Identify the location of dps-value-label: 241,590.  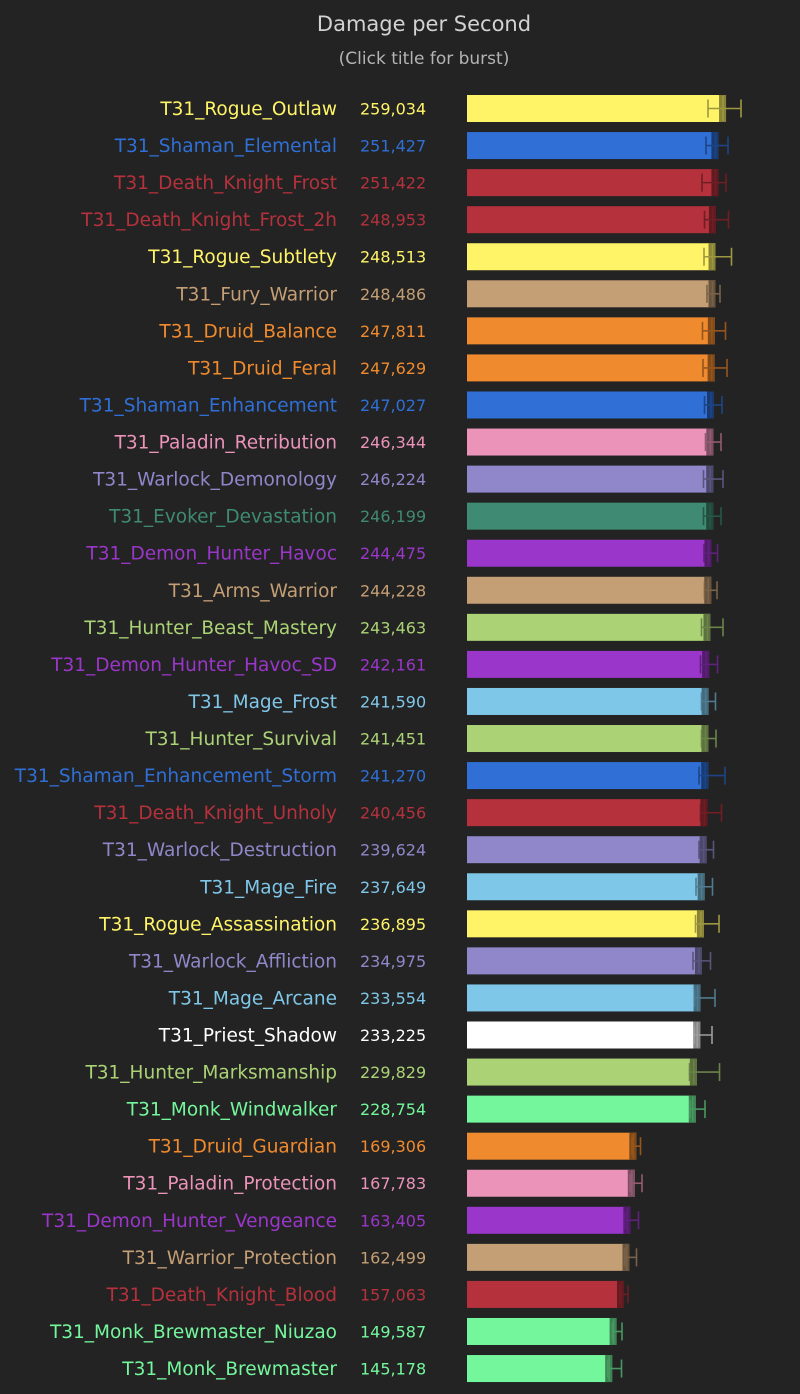
(393, 701).